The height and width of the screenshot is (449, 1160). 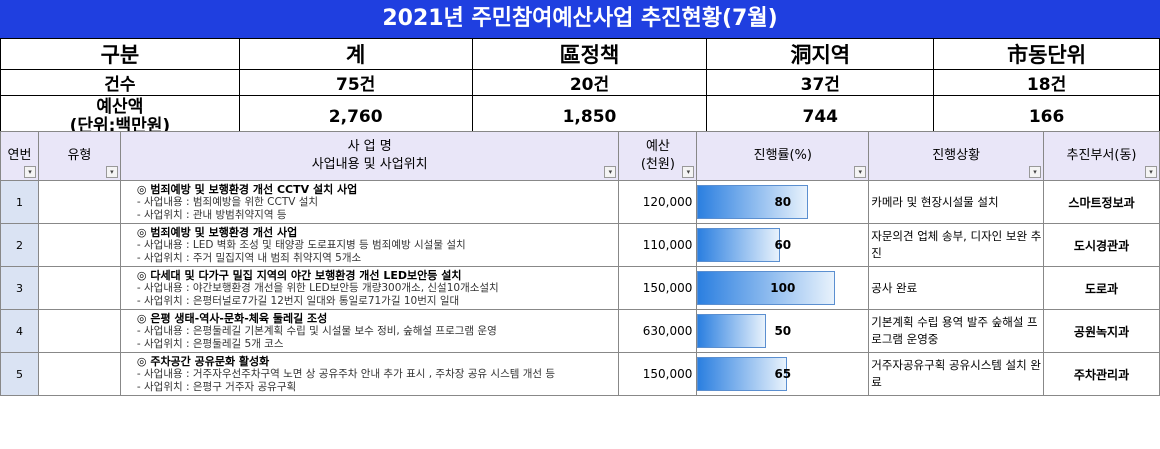 What do you see at coordinates (1101, 202) in the screenshot?
I see `row-dept: 스마트정보과` at bounding box center [1101, 202].